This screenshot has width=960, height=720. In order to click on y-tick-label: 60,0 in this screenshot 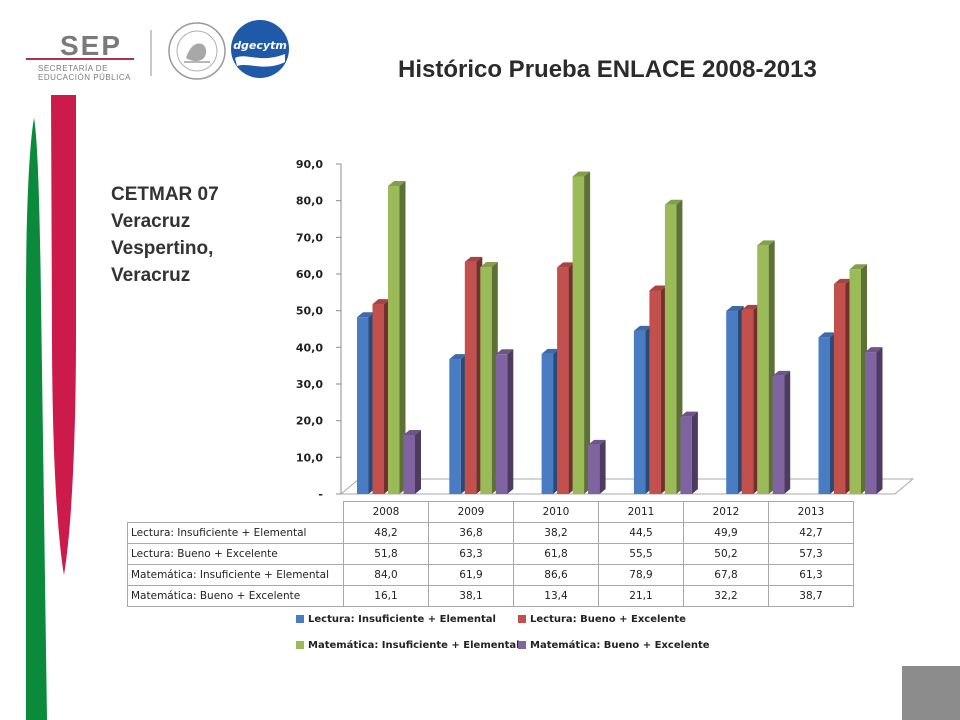, I will do `click(309, 274)`.